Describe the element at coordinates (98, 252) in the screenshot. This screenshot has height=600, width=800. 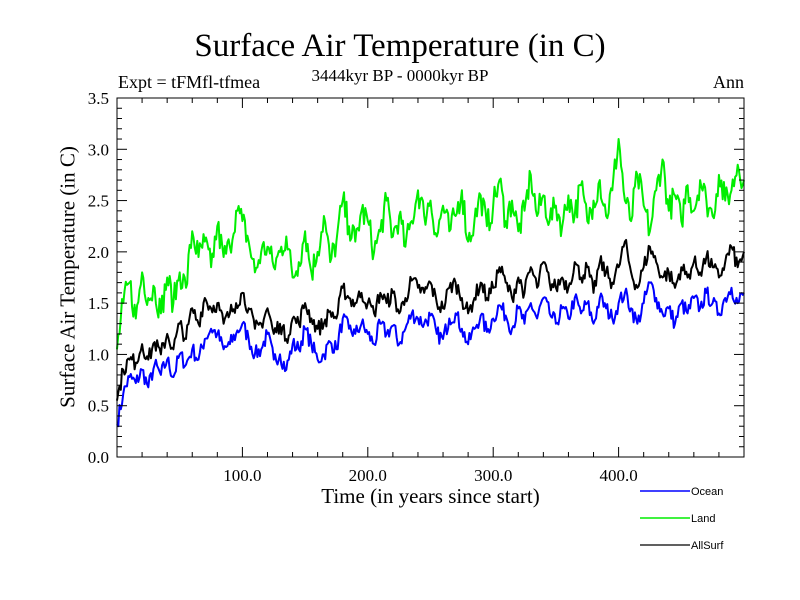
I see `y-tick-label: 2.0` at that location.